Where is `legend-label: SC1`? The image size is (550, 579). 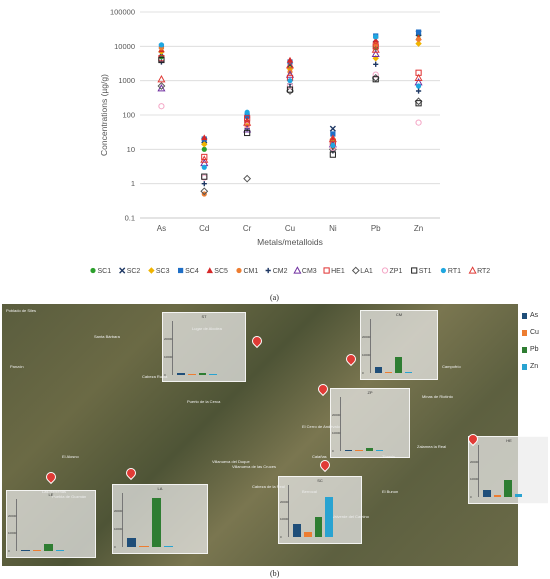 legend-label: SC1 is located at coordinates (105, 271).